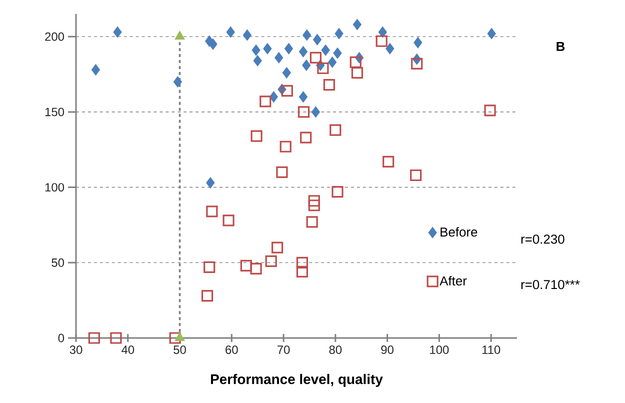 The height and width of the screenshot is (403, 625). Describe the element at coordinates (453, 281) in the screenshot. I see `legend-label: After` at that location.